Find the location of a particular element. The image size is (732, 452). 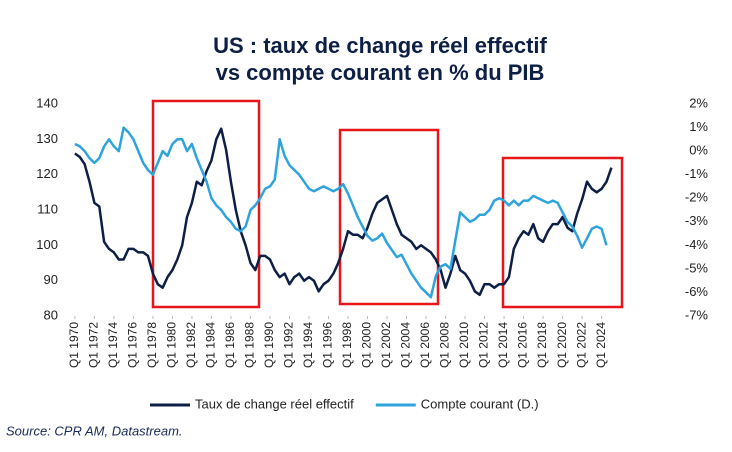

x-tick-label: Q1 2008 is located at coordinates (445, 345).